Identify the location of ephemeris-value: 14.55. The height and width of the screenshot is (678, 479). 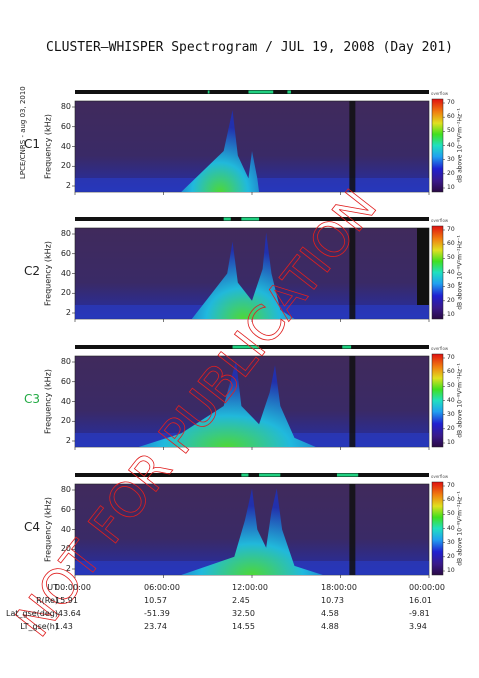
(243, 626).